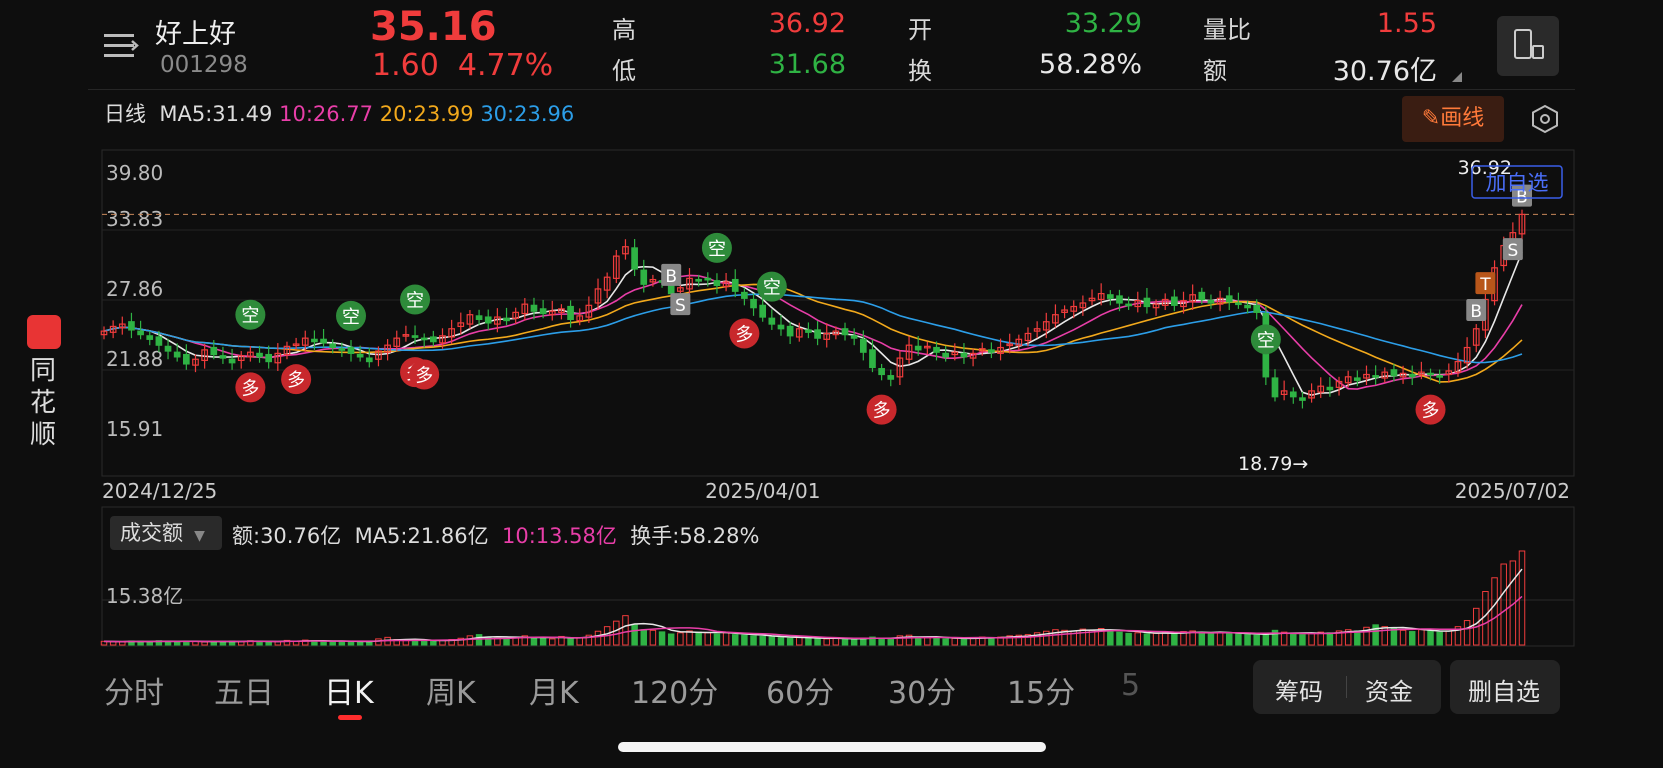 This screenshot has height=768, width=1663. Describe the element at coordinates (1299, 692) in the screenshot. I see `chips-button: 筹码` at that location.